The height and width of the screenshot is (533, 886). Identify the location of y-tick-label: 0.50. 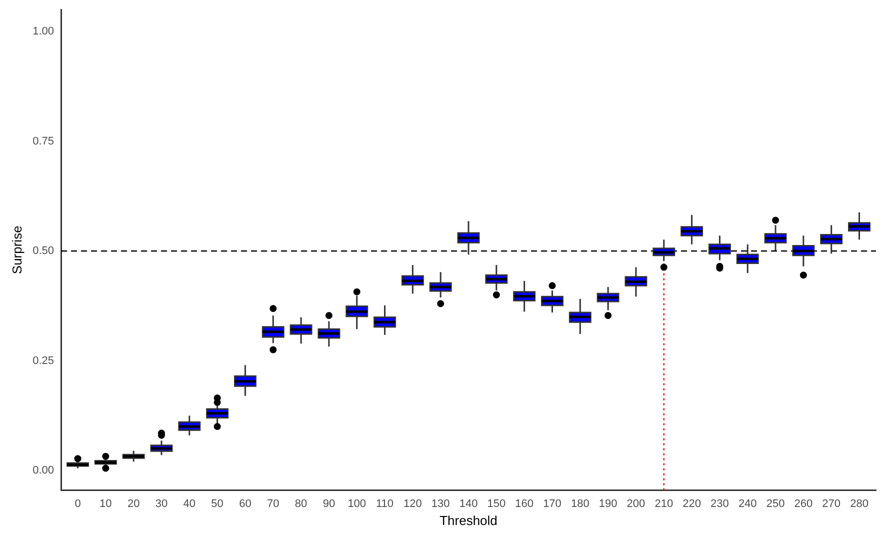
(43, 251).